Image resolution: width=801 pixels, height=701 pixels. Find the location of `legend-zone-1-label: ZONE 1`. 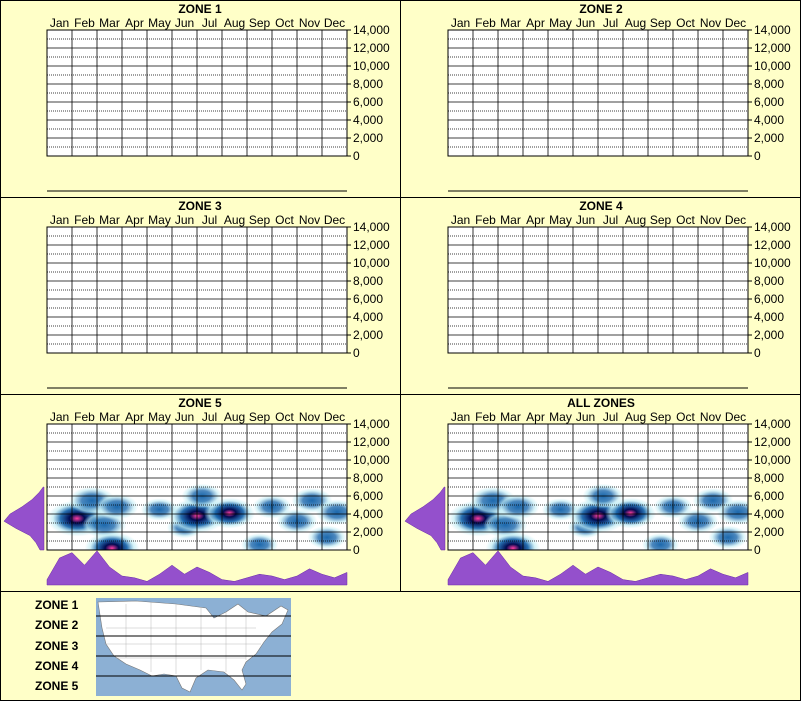

legend-zone-1-label: ZONE 1 is located at coordinates (57, 605).